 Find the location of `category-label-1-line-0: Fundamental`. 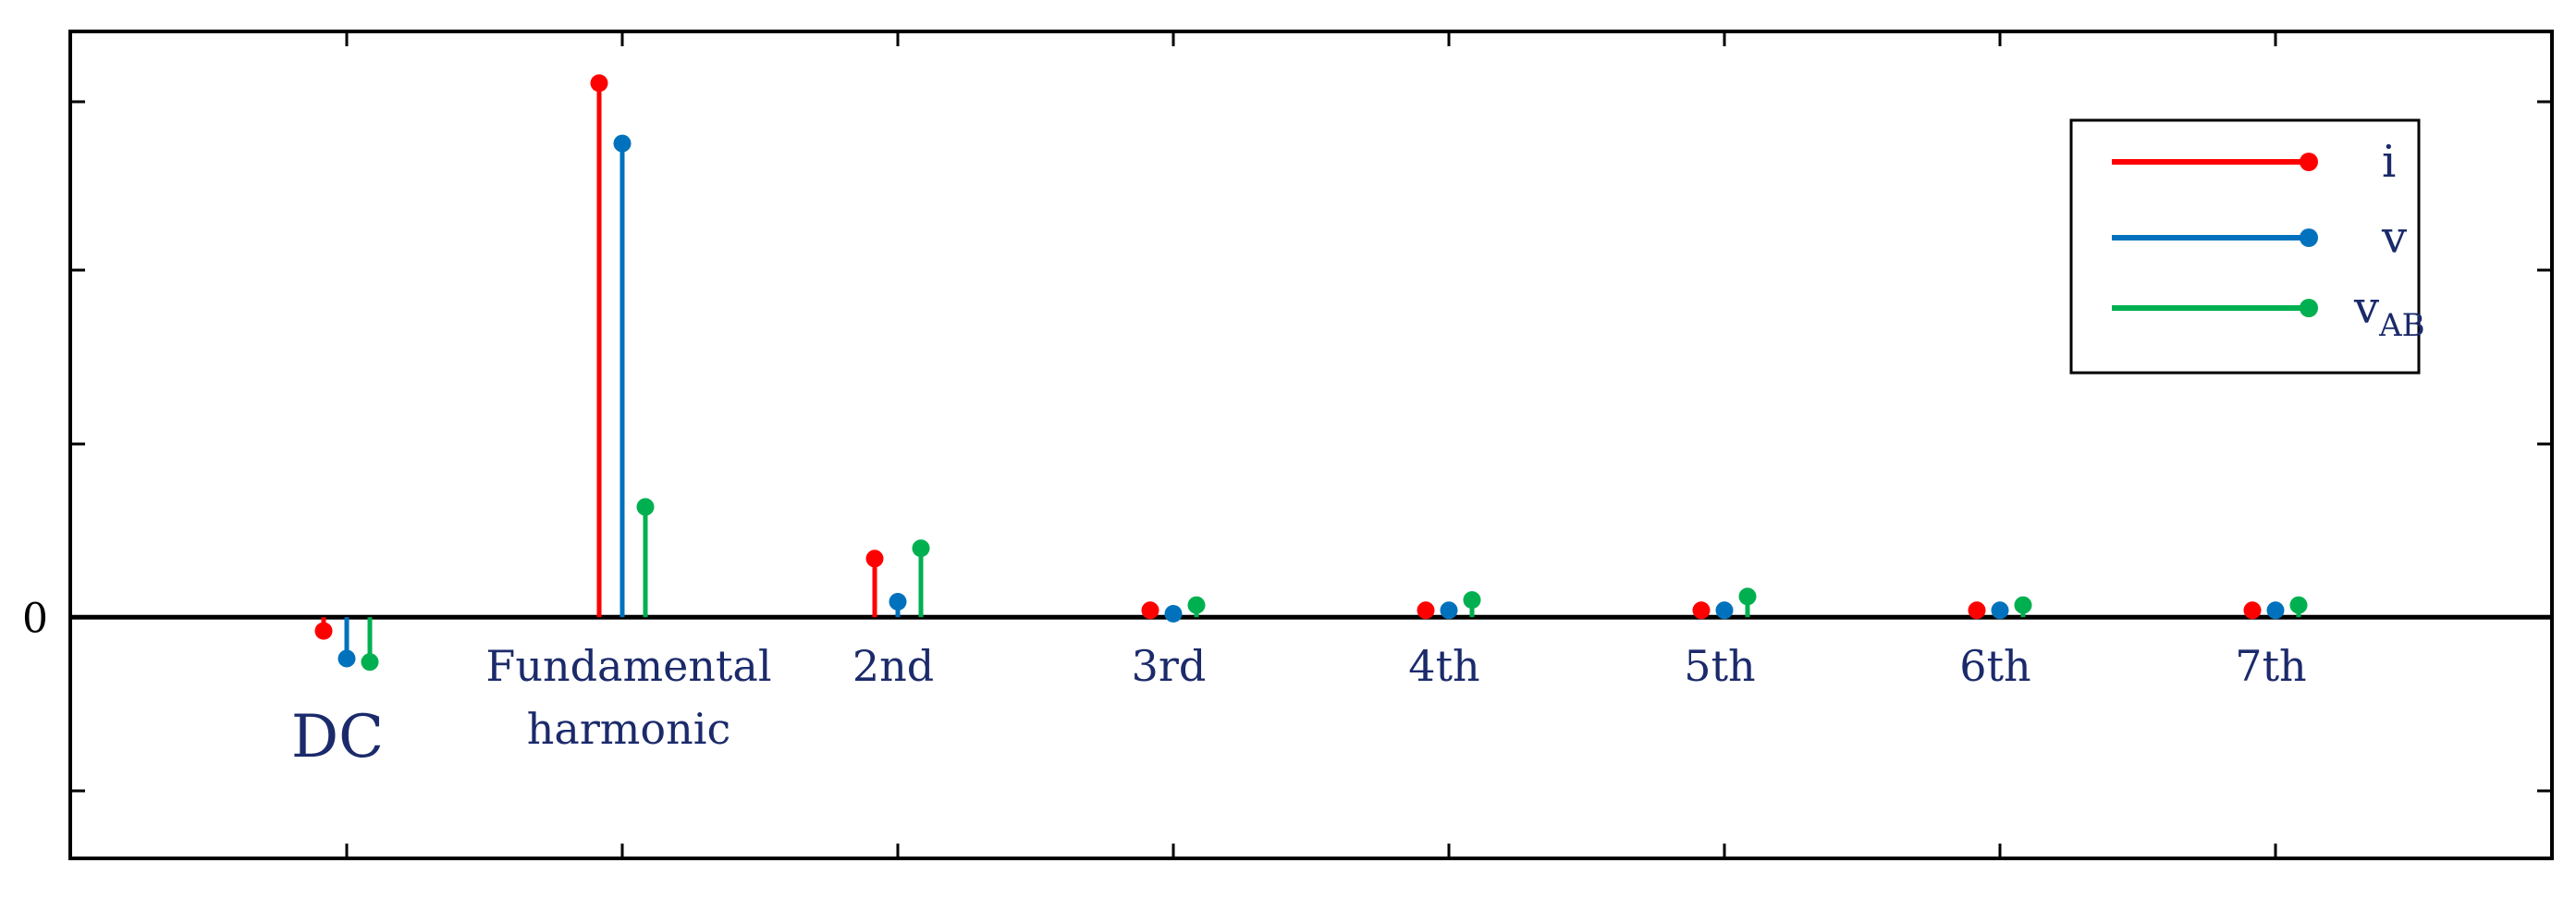

category-label-1-line-0: Fundamental is located at coordinates (628, 666).